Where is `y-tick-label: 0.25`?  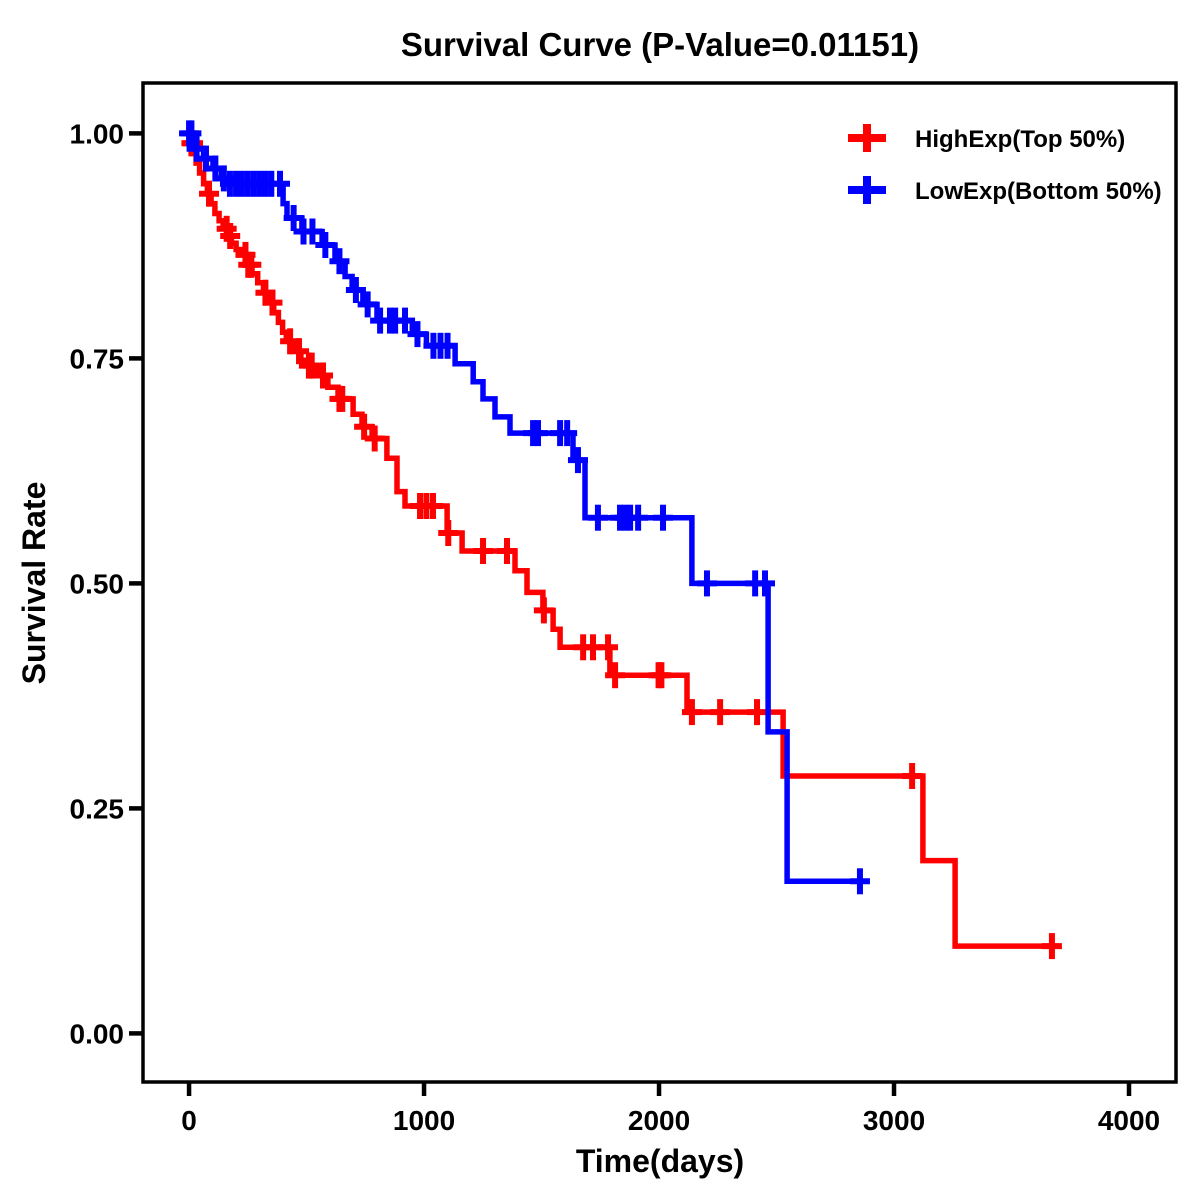 y-tick-label: 0.25 is located at coordinates (97, 808).